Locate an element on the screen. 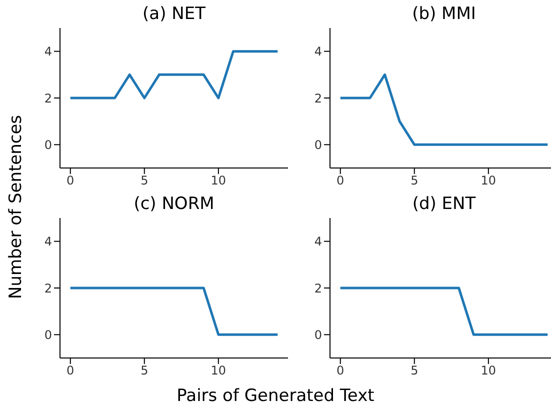 This screenshot has width=551, height=414. chart-title: (a) NET is located at coordinates (174, 14).